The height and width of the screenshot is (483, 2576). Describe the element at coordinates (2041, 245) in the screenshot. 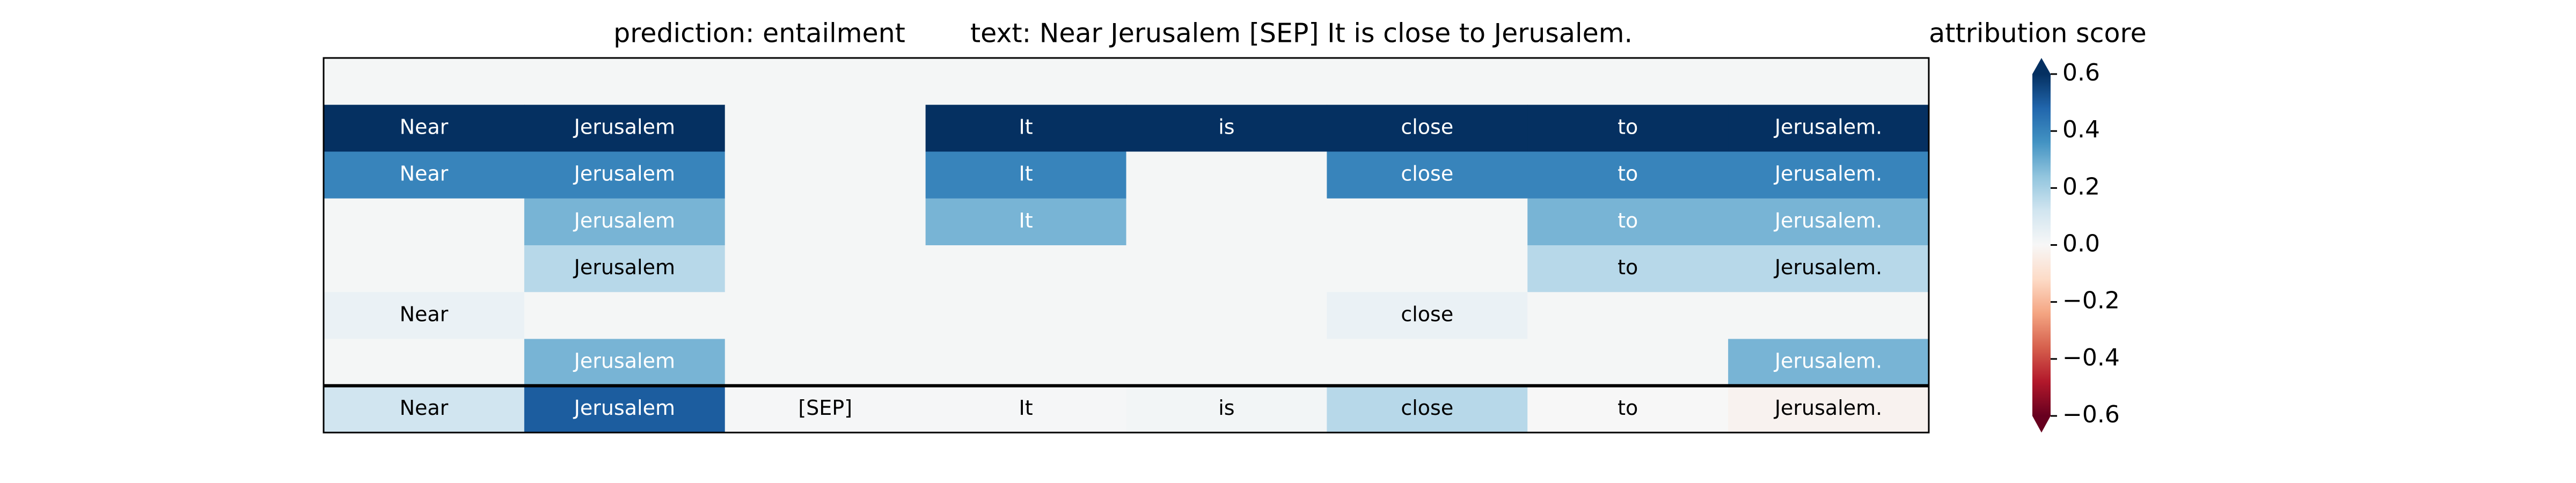

I see `colorbar` at that location.